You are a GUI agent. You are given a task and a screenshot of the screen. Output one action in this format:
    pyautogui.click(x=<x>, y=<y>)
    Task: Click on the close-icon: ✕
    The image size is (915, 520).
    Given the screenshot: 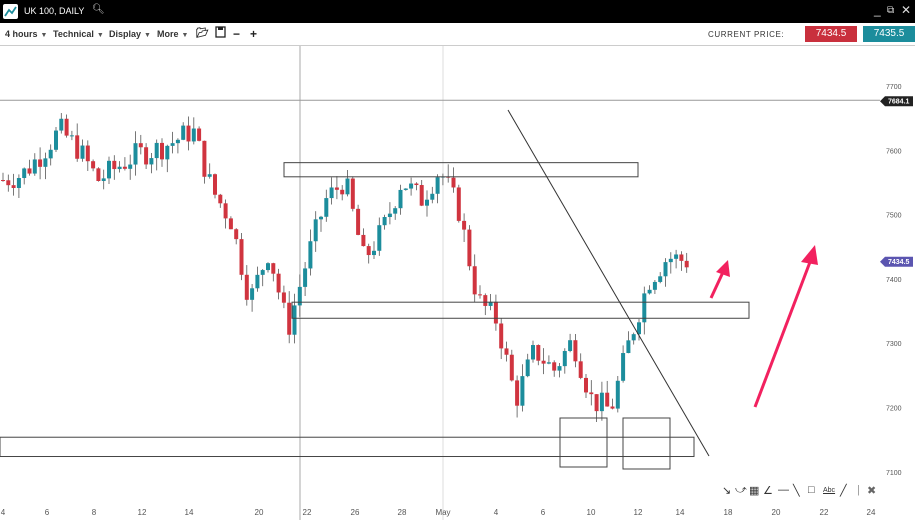 What is the action you would take?
    pyautogui.click(x=906, y=10)
    